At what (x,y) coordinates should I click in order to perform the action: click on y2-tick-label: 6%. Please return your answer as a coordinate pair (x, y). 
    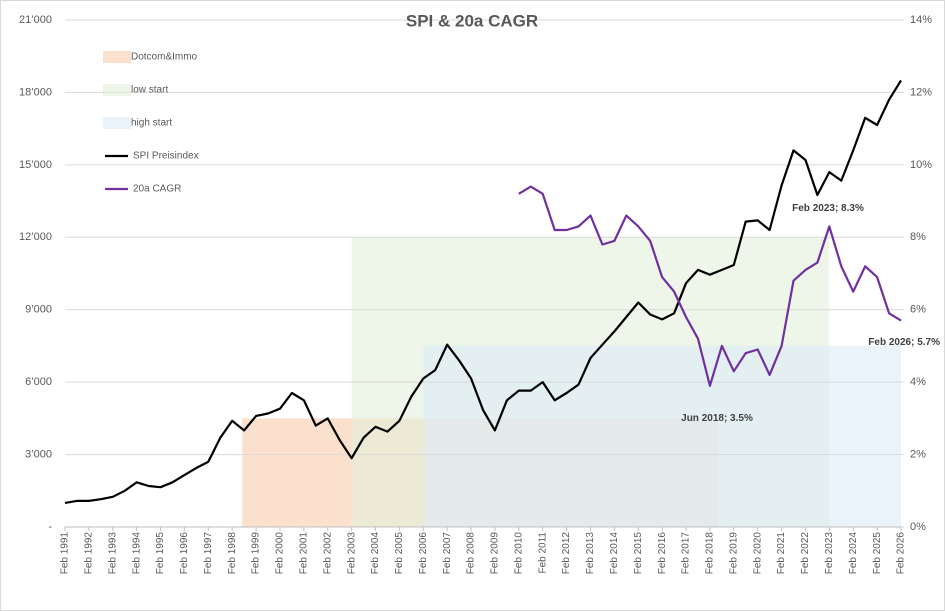
    Looking at the image, I should click on (918, 310).